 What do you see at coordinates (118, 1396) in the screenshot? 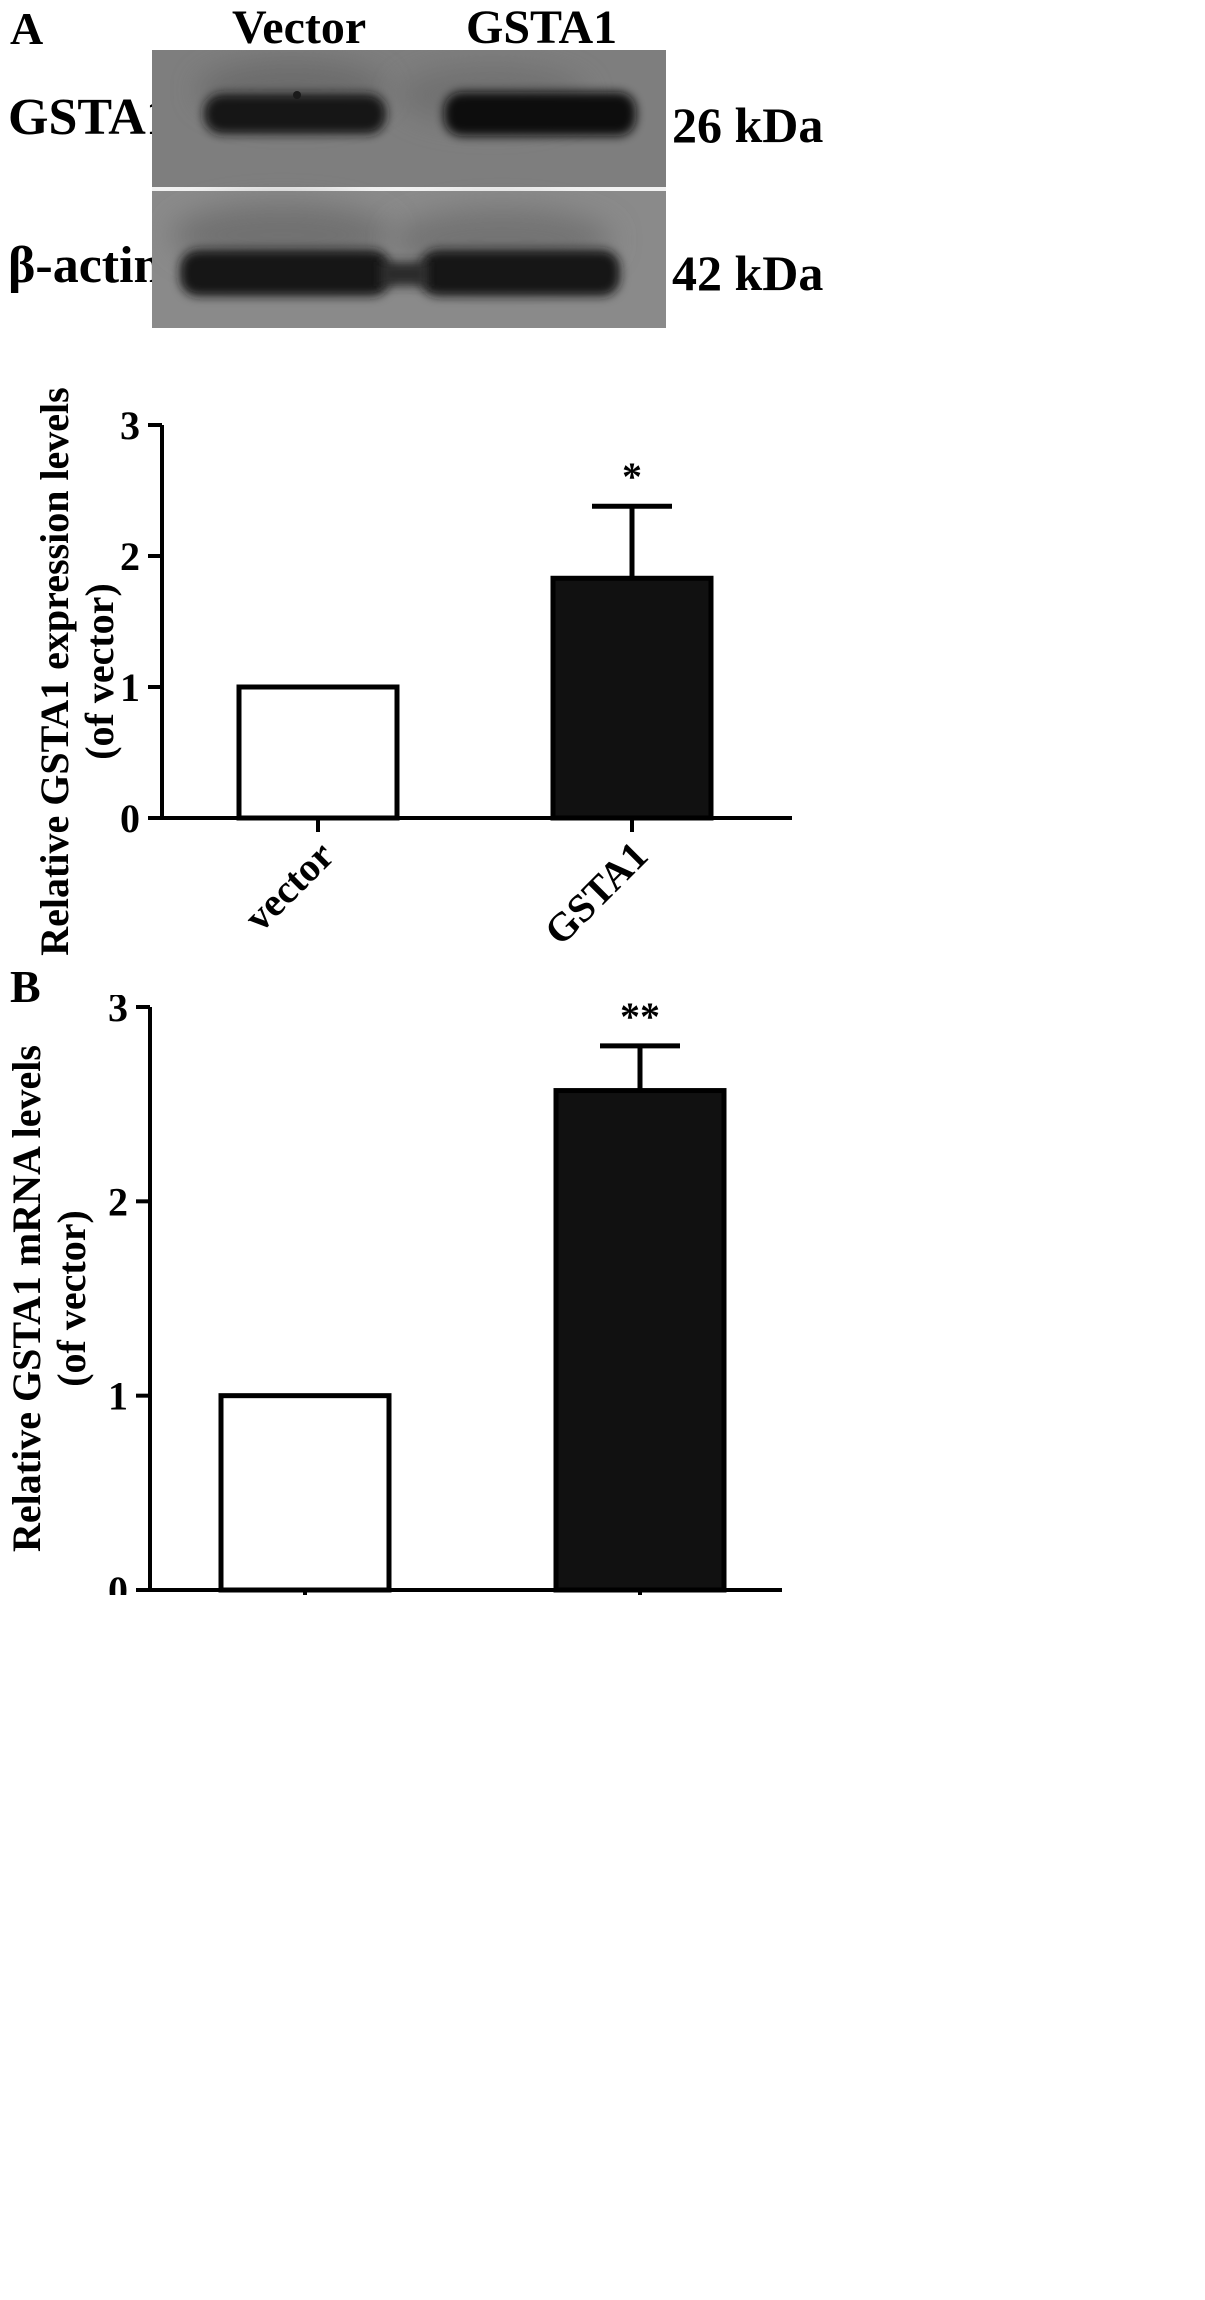
I see `chart-b-y-tick-label-1: 1` at bounding box center [118, 1396].